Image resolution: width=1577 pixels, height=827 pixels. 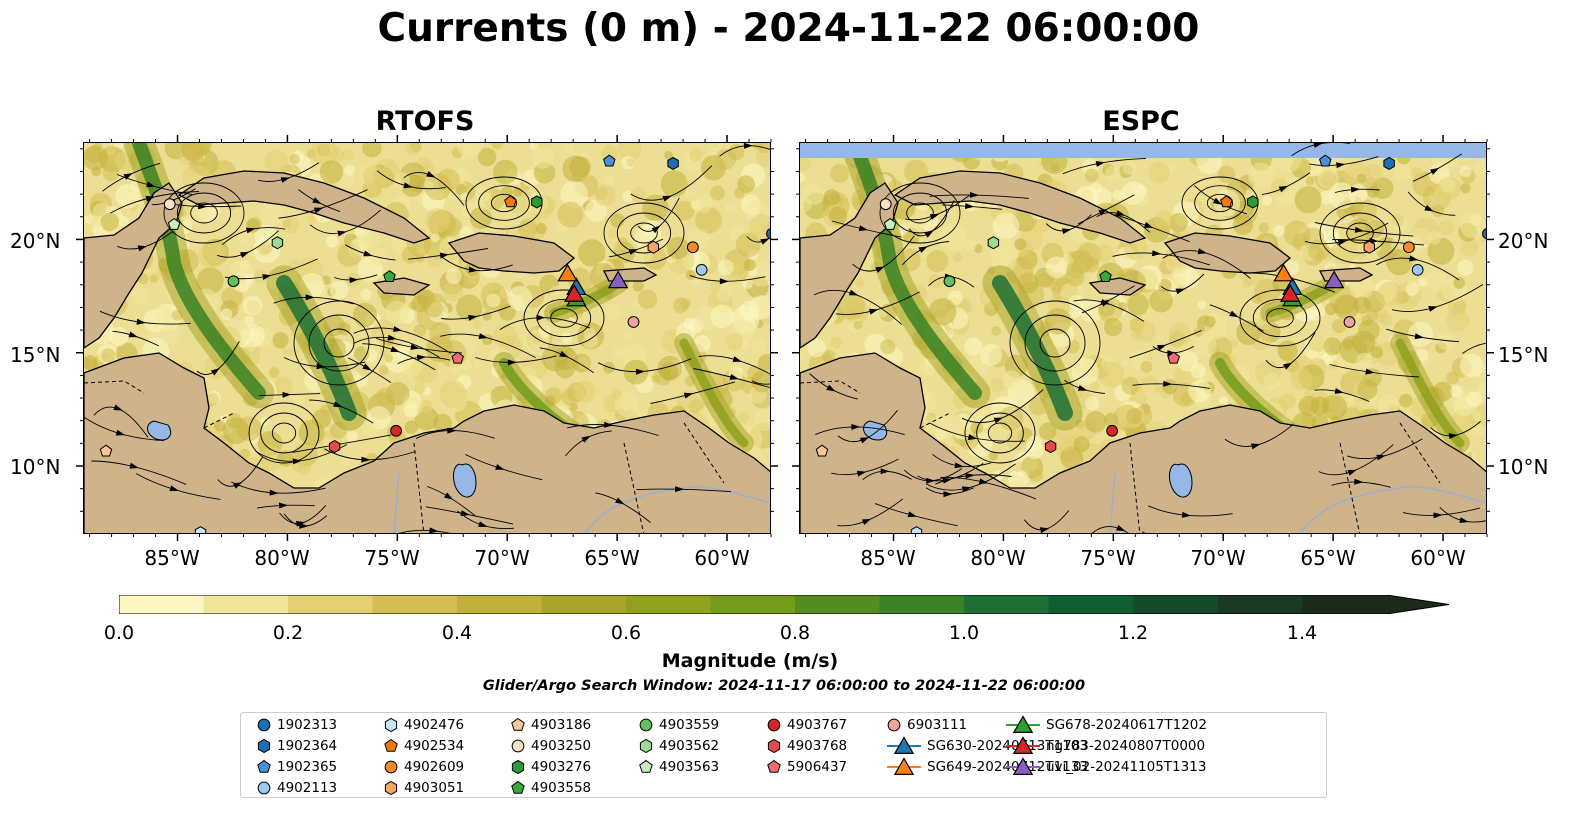 I want to click on legend-label: SG678-20240617T1202, so click(x=1126, y=725).